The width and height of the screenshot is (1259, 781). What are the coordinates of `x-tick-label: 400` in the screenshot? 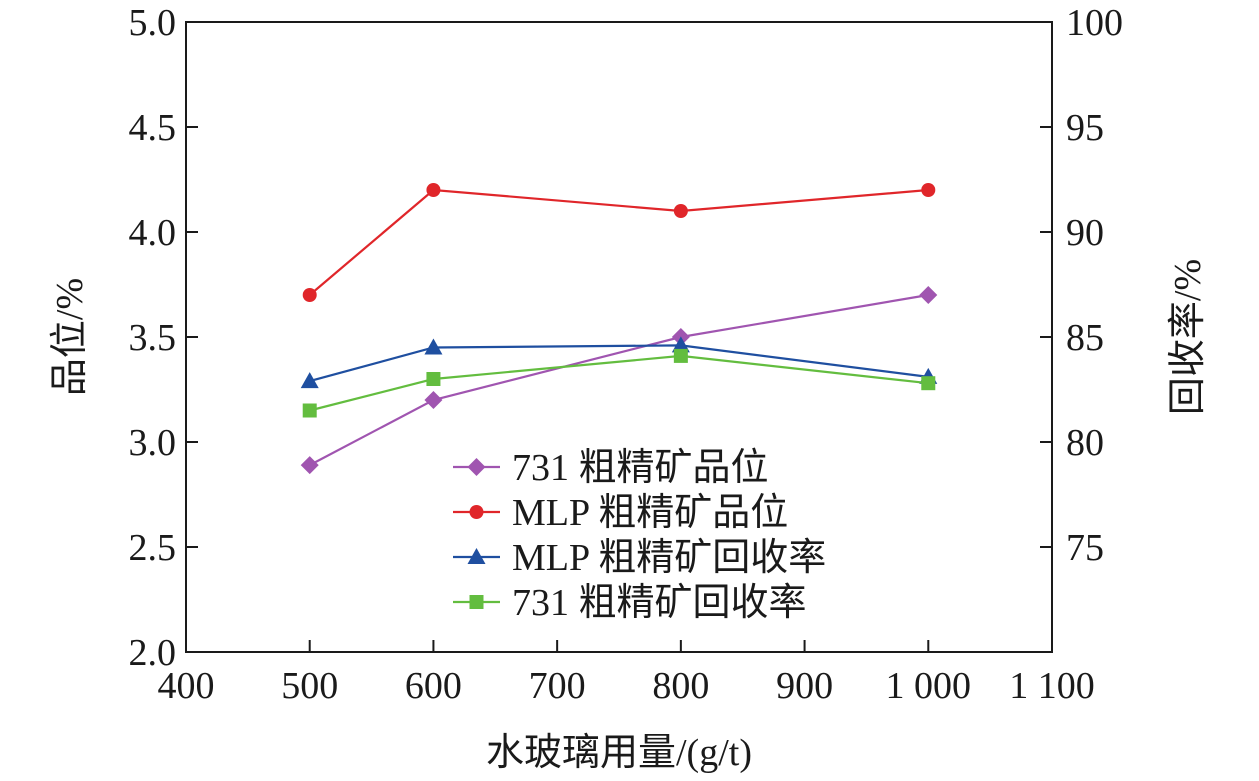 It's located at (186, 686).